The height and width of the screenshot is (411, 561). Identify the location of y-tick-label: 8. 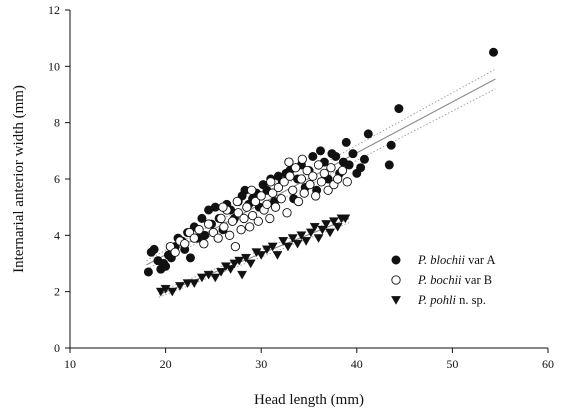
(57, 123).